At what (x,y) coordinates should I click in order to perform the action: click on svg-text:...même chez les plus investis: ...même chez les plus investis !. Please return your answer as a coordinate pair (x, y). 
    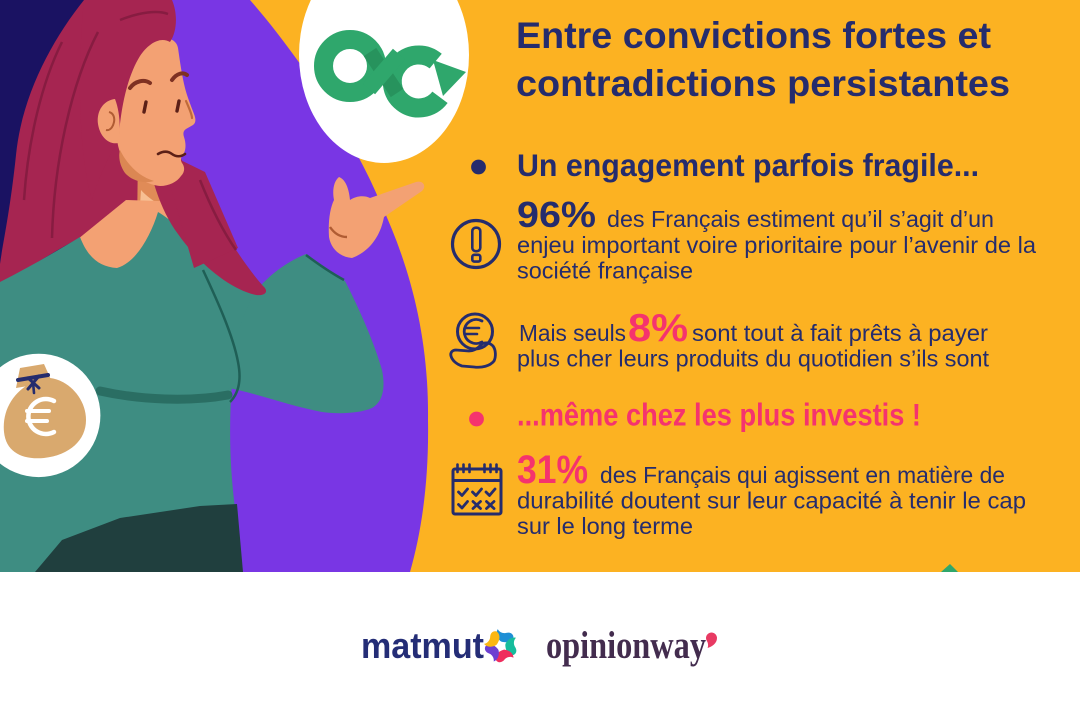
    Looking at the image, I should click on (719, 415).